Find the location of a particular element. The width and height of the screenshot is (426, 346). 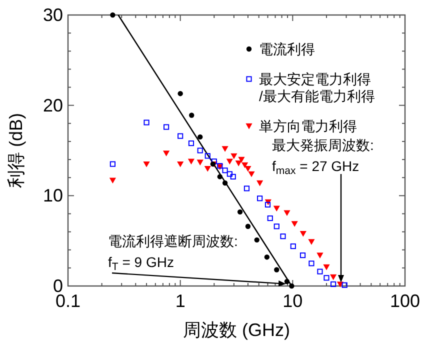

x-axis-title: 周波数 (GHz) is located at coordinates (236, 330).